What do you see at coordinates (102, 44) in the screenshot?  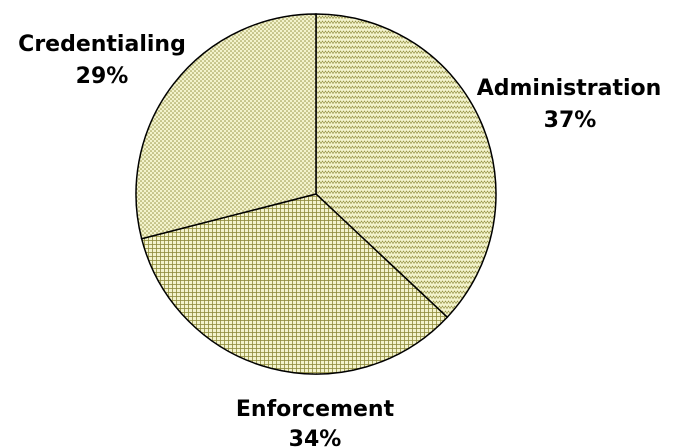 I see `slice-label-credentialing: Credentialing` at bounding box center [102, 44].